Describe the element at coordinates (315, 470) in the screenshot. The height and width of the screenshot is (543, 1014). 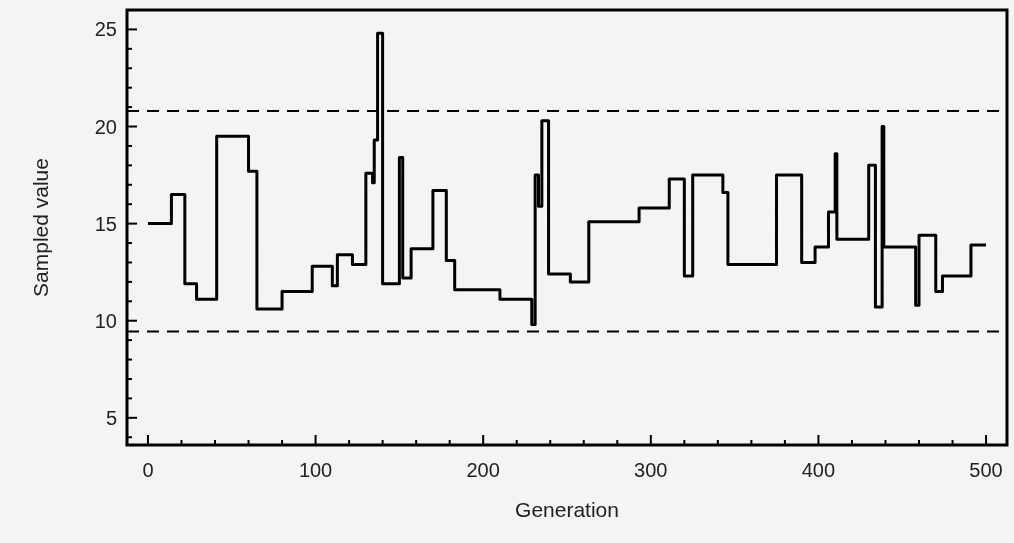
I see `x-tick-label: 100` at that location.